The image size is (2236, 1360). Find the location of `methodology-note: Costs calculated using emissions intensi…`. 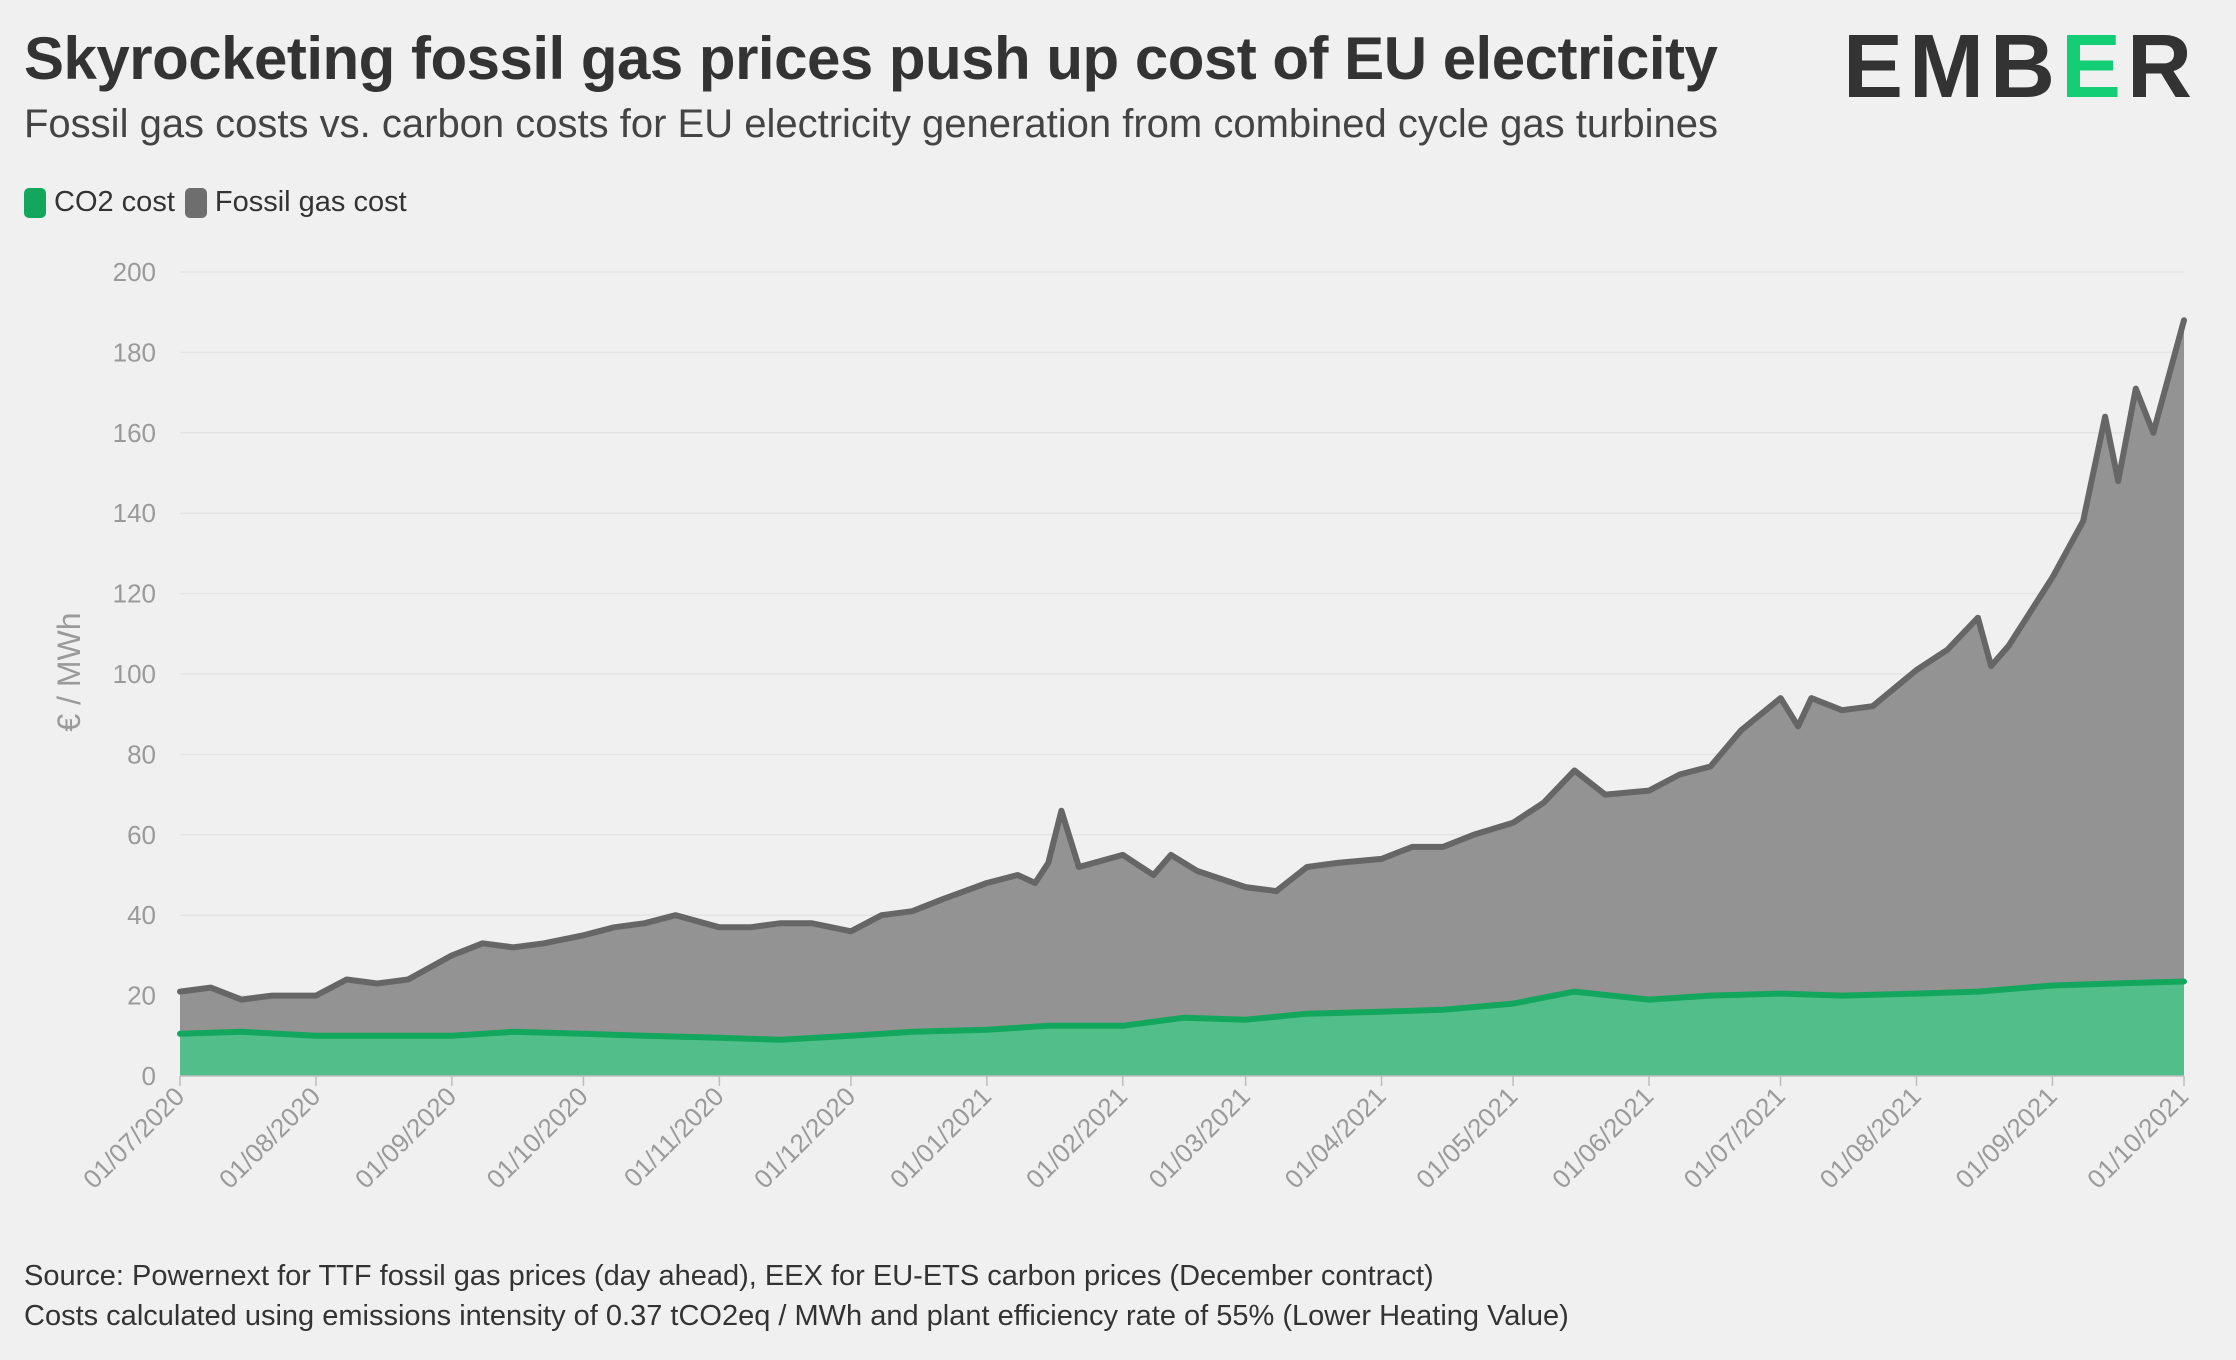

methodology-note: Costs calculated using emissions intensi… is located at coordinates (796, 1316).